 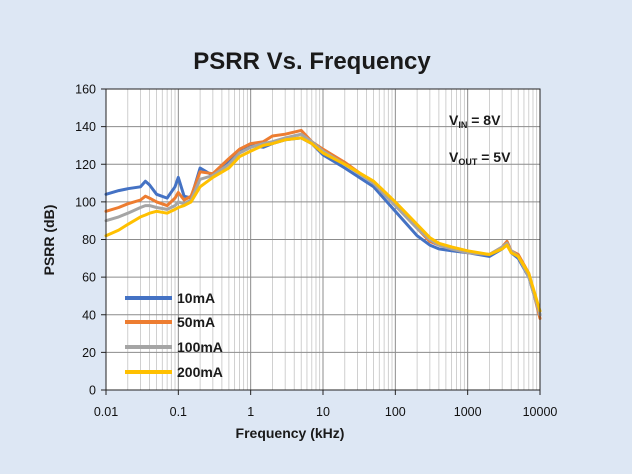 I want to click on vin-annotation: VIN = 8V, so click(x=475, y=121).